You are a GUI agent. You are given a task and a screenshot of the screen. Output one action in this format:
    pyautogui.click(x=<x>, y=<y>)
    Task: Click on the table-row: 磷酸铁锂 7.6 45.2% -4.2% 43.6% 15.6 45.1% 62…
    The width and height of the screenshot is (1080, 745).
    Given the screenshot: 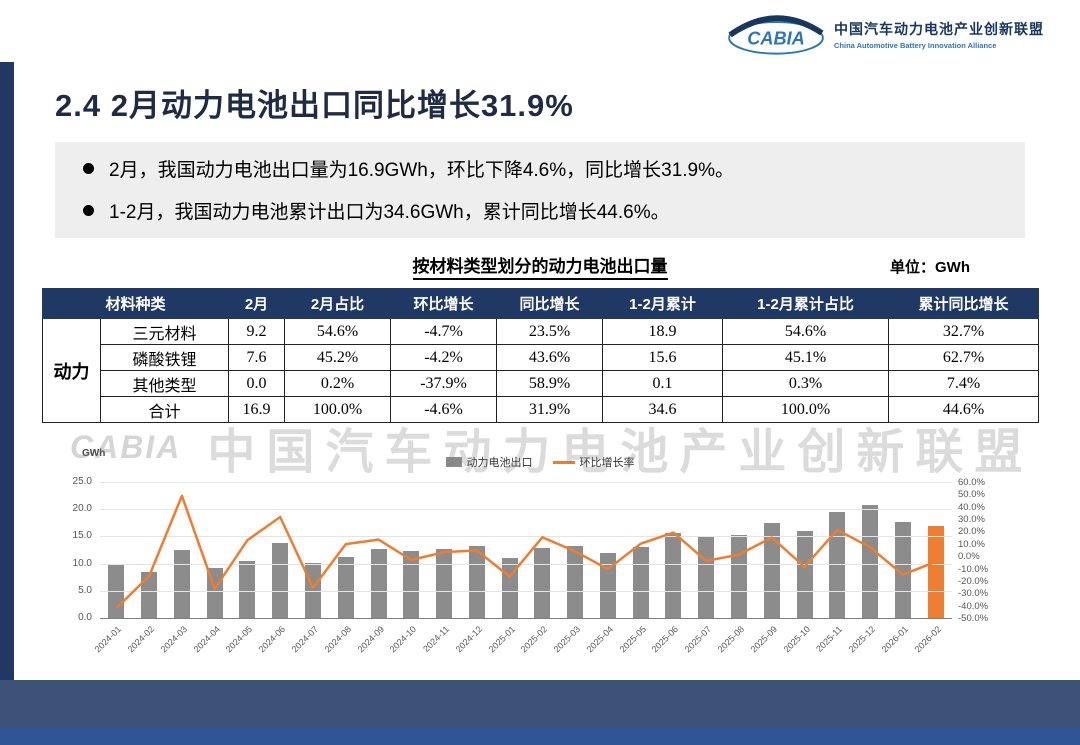 What is the action you would take?
    pyautogui.click(x=541, y=357)
    